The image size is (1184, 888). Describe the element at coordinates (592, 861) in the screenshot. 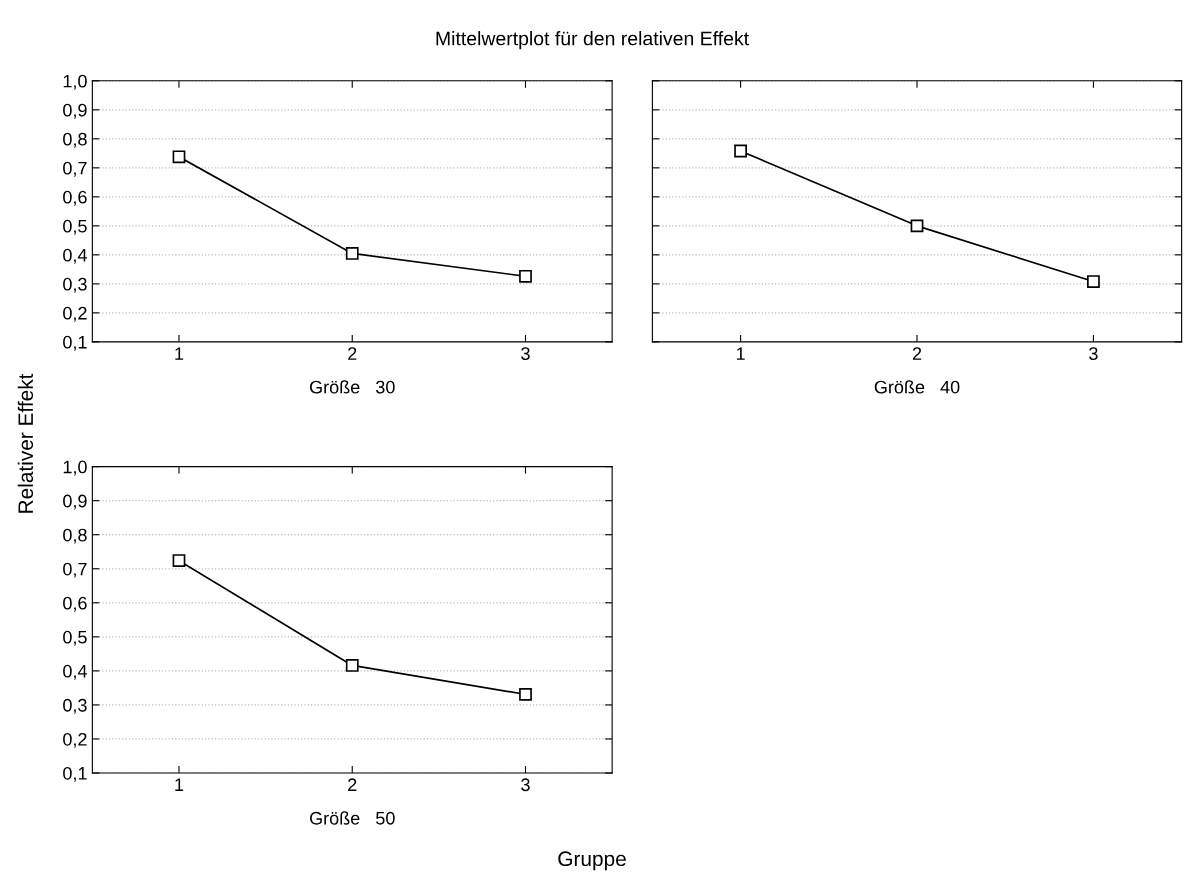

I see `text: Gruppe` at that location.